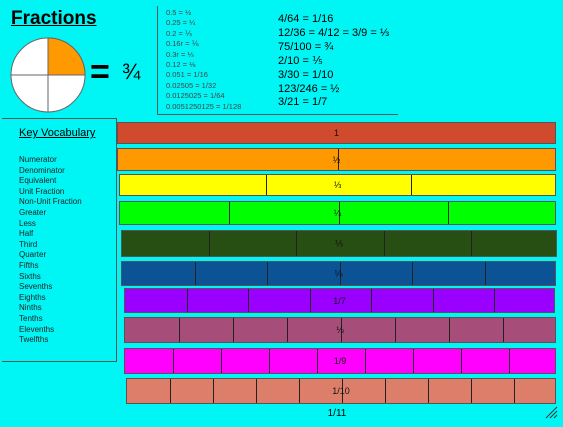 This screenshot has width=563, height=427. What do you see at coordinates (38, 159) in the screenshot?
I see `vocabulary-item: Numerator` at bounding box center [38, 159].